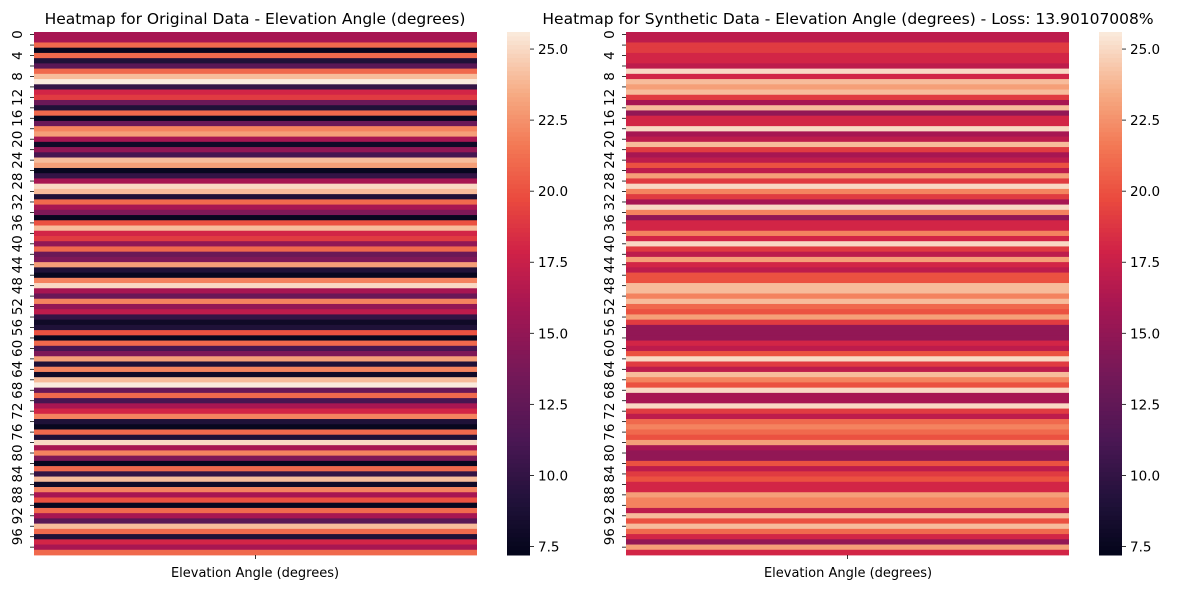 This screenshot has height=590, width=1184. Describe the element at coordinates (848, 573) in the screenshot. I see `x-axis-label: Elevation Angle (degrees)` at that location.